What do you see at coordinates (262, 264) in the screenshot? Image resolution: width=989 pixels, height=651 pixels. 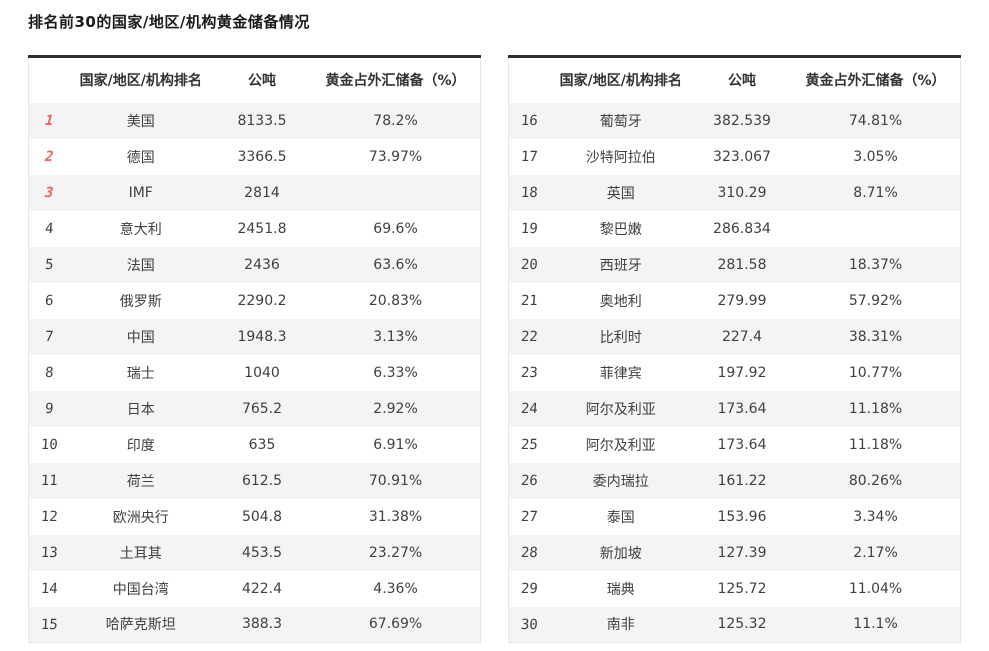 I see `tons-cell: 2436` at bounding box center [262, 264].